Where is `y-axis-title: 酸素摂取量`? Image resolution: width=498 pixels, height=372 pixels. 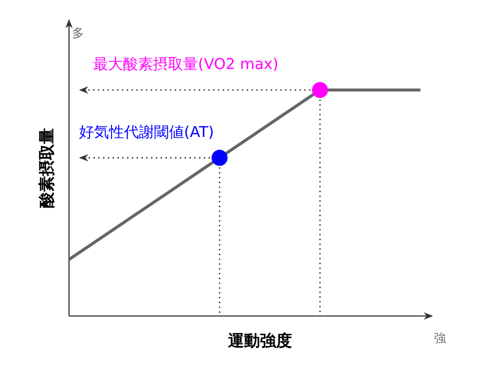
y-axis-title: 酸素摂取量 is located at coordinates (46, 168).